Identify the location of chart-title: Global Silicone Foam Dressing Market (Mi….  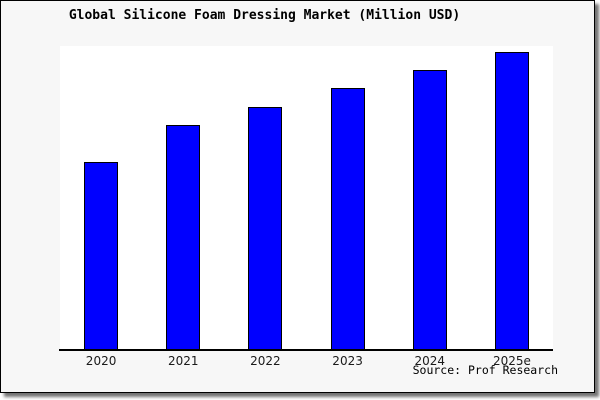
(264, 15).